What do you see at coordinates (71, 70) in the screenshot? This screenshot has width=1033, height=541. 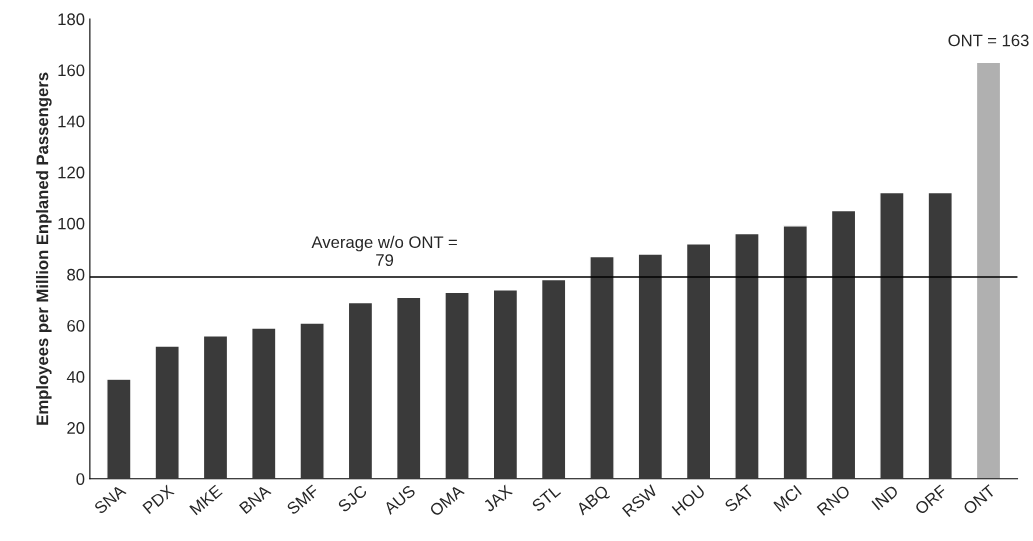 I see `y-tick-label: 160` at bounding box center [71, 70].